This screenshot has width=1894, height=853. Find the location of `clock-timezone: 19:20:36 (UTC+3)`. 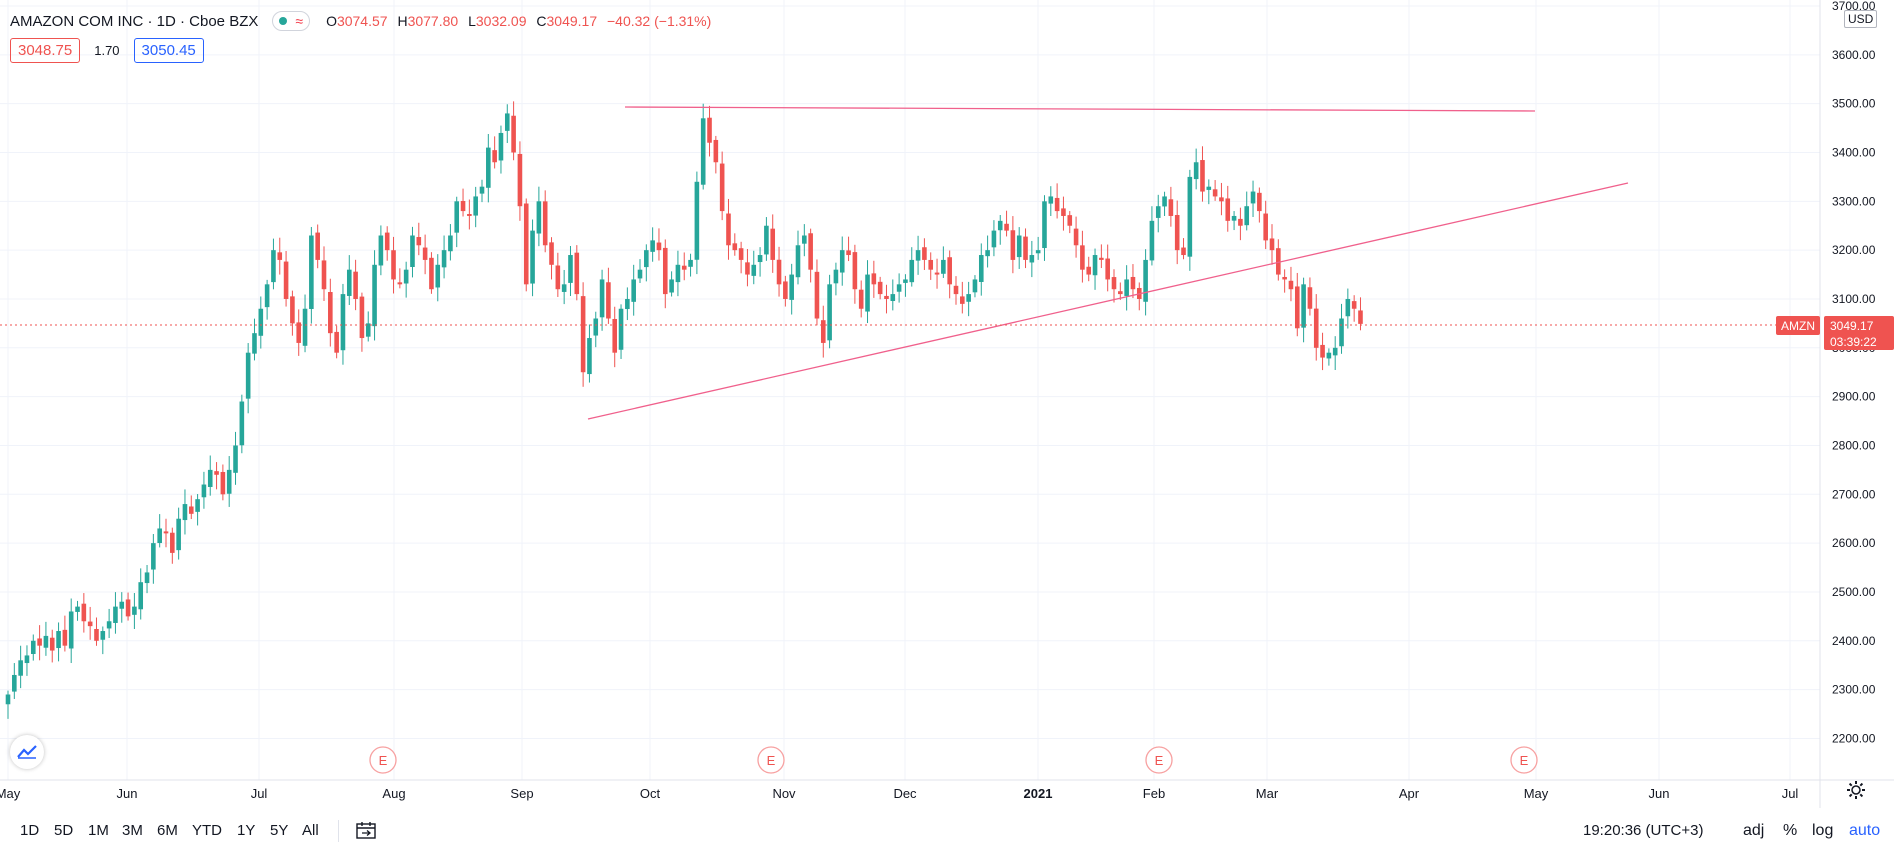

clock-timezone: 19:20:36 (UTC+3) is located at coordinates (1643, 830).